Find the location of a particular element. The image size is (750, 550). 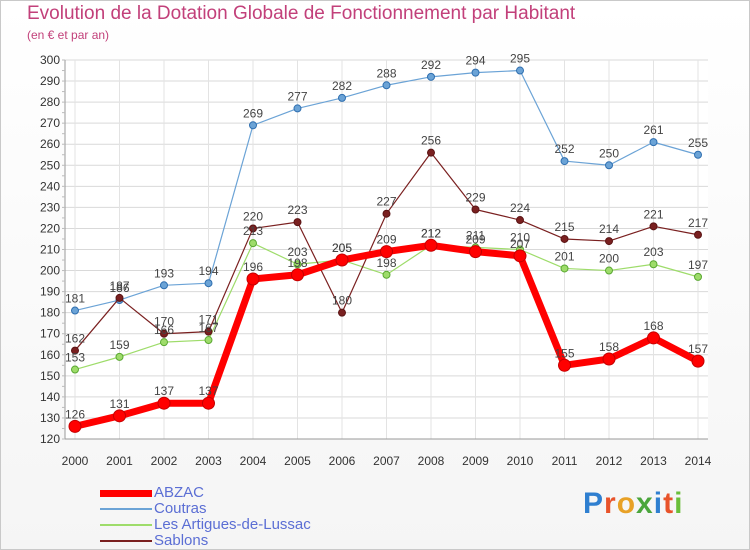

x-tick-label: 2012 is located at coordinates (609, 461).